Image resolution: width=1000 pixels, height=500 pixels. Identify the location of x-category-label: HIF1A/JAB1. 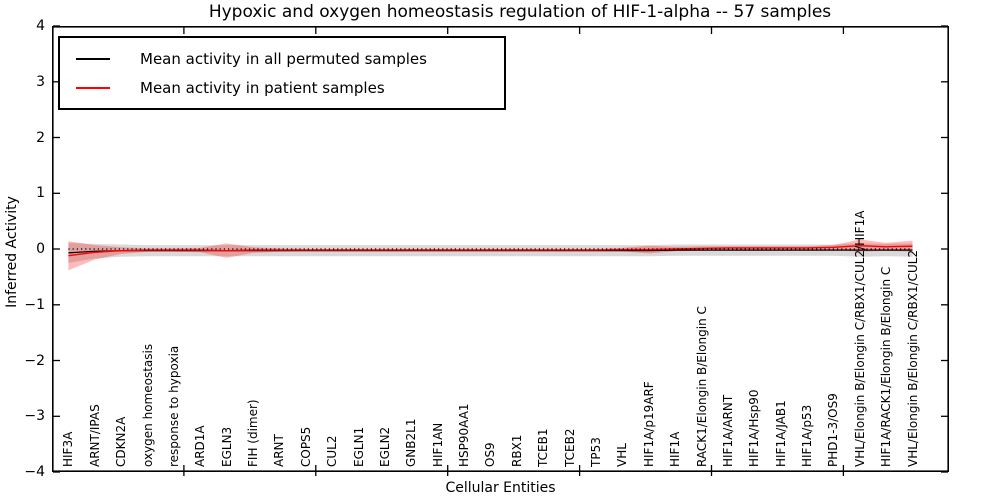
(780, 433).